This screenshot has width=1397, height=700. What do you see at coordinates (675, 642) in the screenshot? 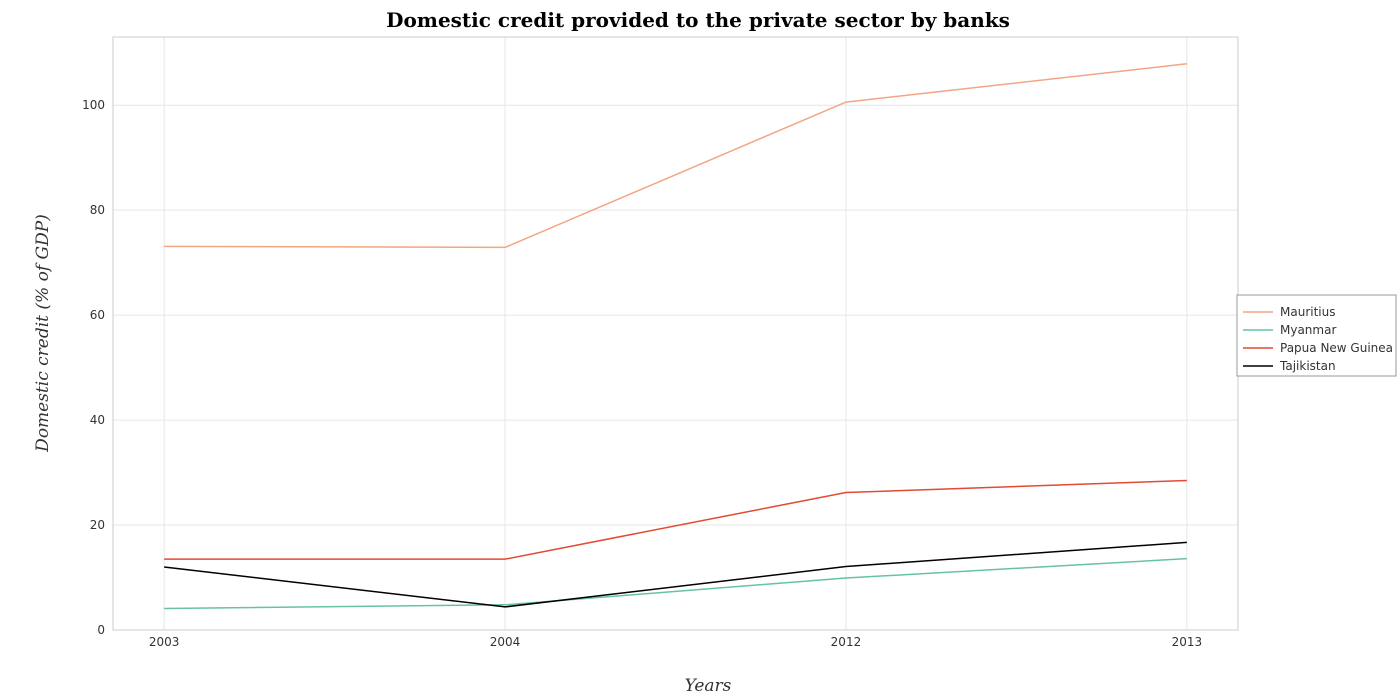
I see `x-axis-ticks: 2003 2004 2012 2013` at bounding box center [675, 642].